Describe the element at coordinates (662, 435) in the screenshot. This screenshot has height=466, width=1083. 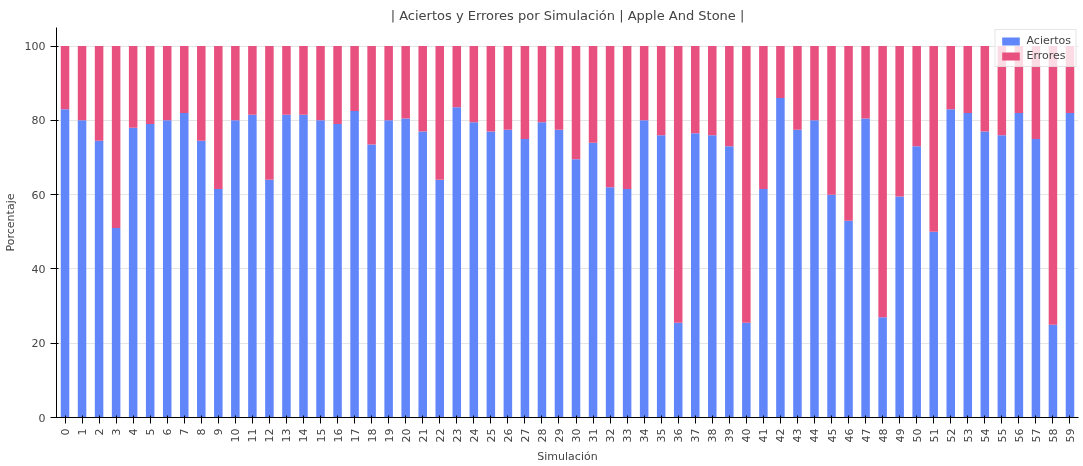
I see `x-tick-label: 35` at that location.